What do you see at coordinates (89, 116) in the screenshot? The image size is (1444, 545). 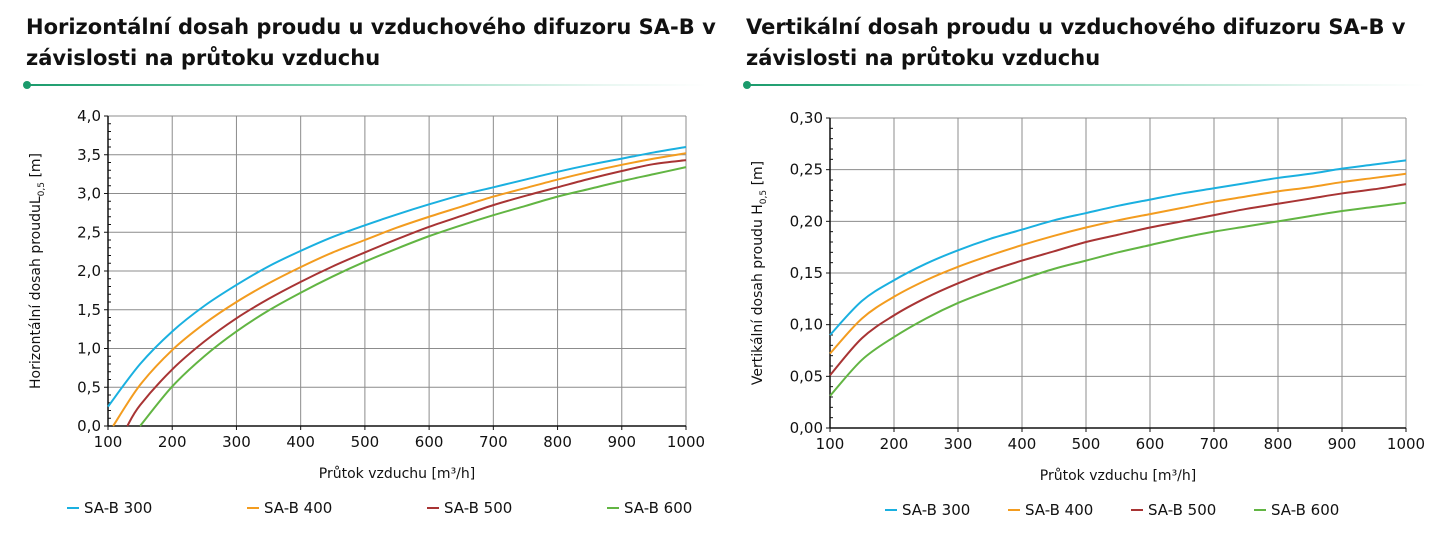 I see `y-tick-label: 4,0` at bounding box center [89, 116].